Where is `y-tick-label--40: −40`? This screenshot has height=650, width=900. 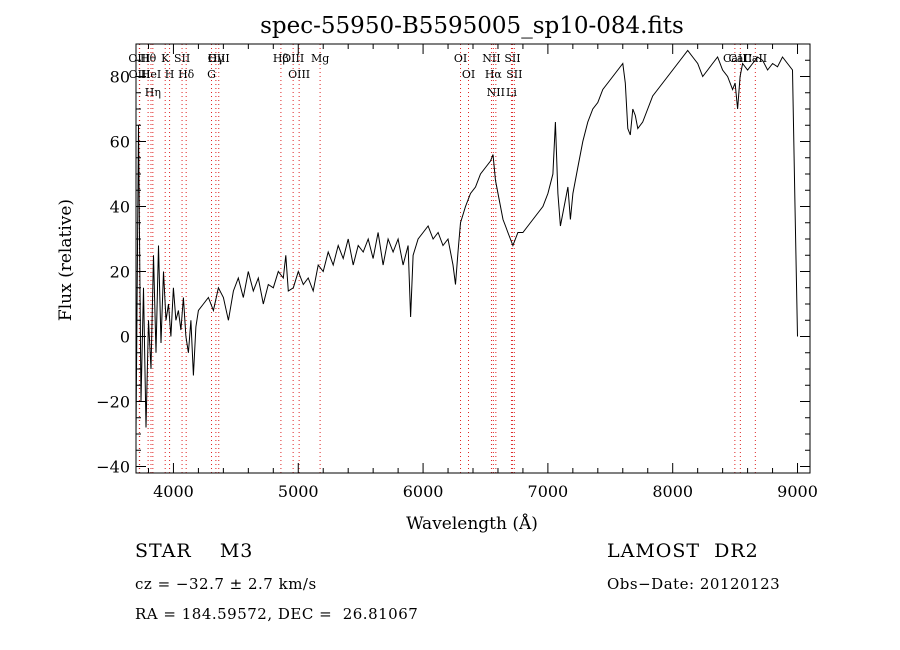 y-tick-label--40: −40 is located at coordinates (113, 467).